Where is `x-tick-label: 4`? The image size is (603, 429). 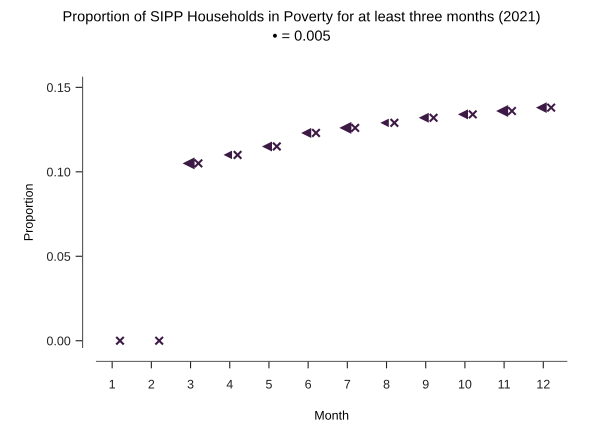
x-tick-label: 4 is located at coordinates (229, 384).